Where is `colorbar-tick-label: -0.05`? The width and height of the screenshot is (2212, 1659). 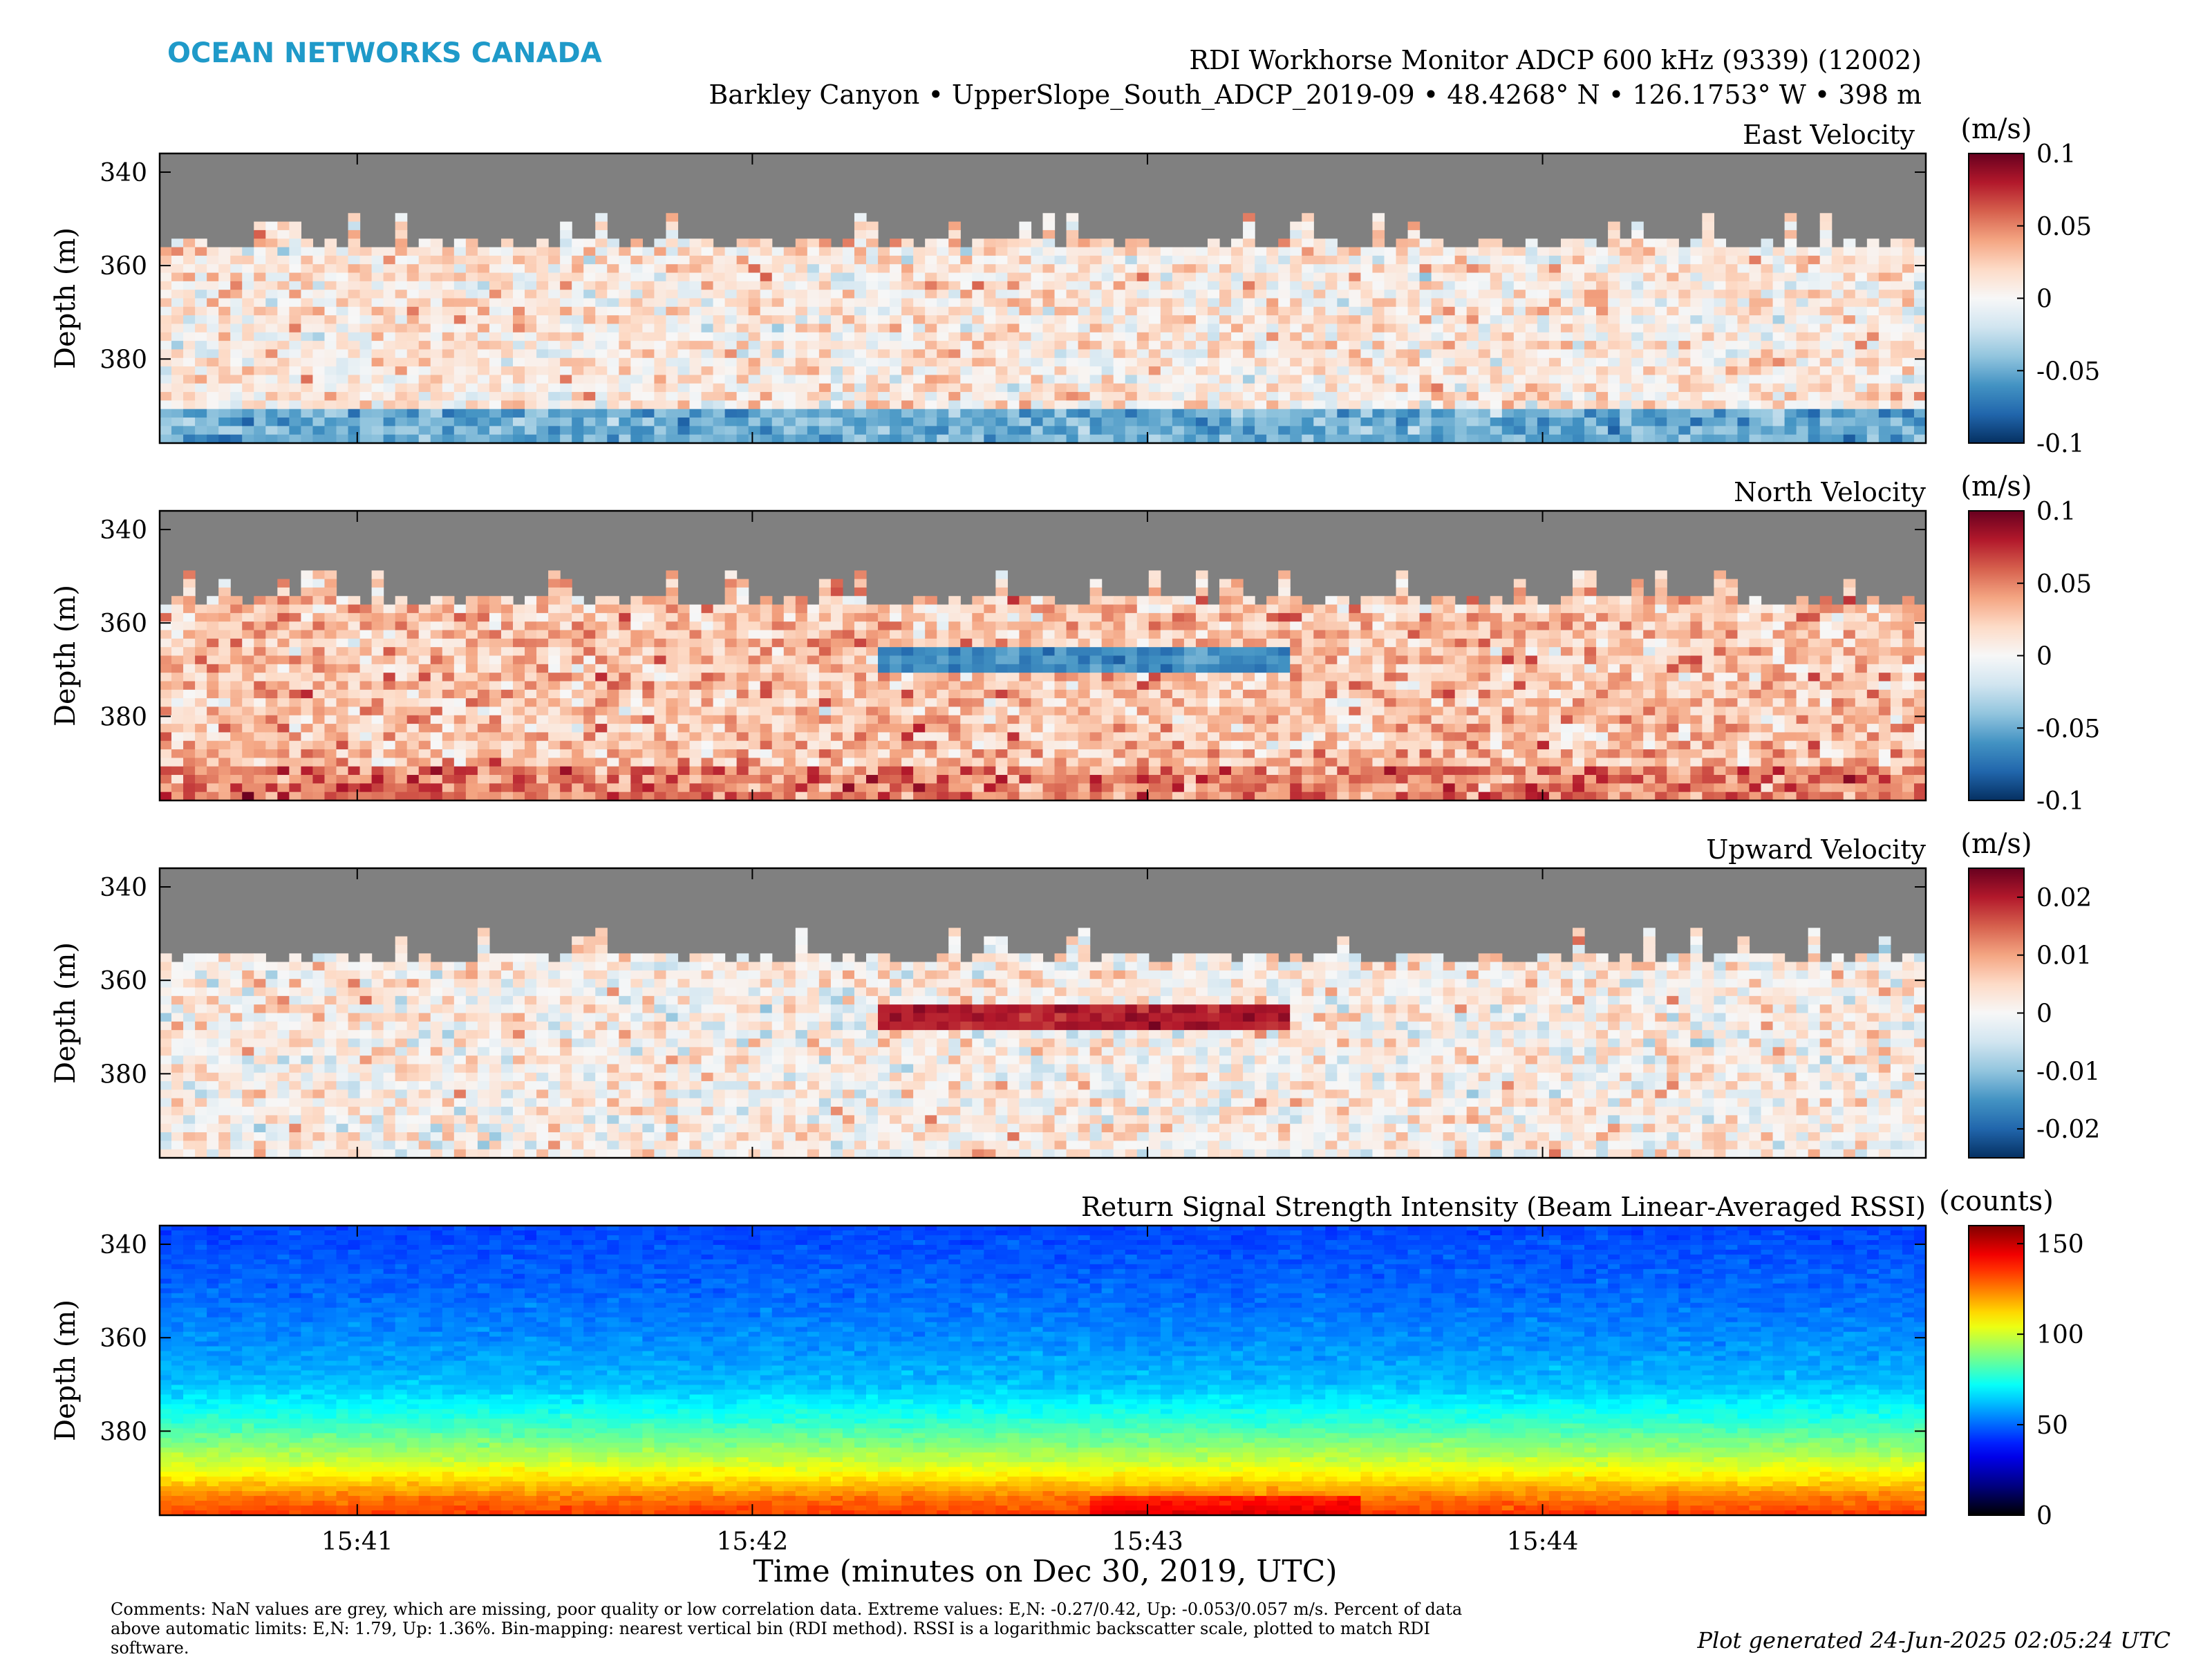
colorbar-tick-label: -0.05 is located at coordinates (2068, 371).